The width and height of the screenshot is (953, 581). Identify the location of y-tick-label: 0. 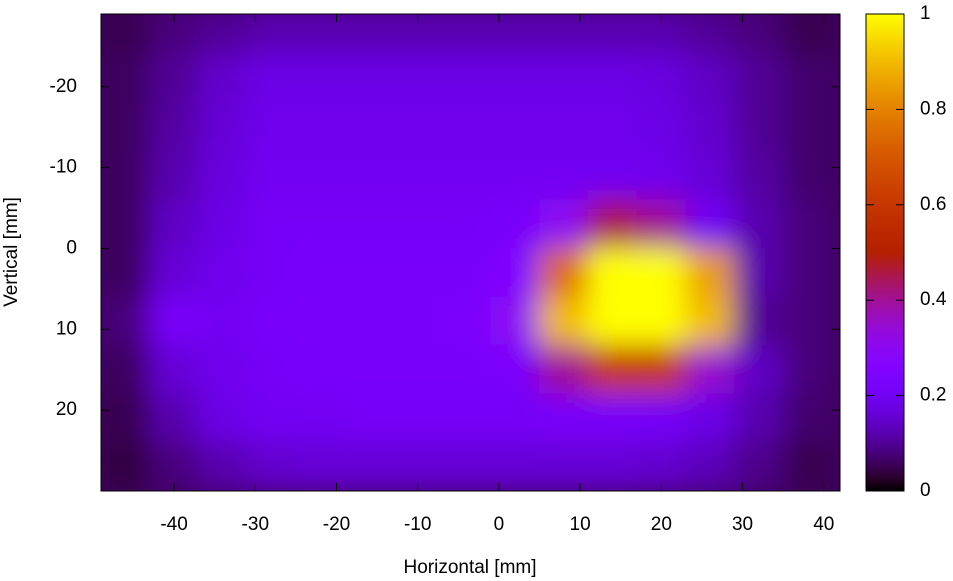
(71, 247).